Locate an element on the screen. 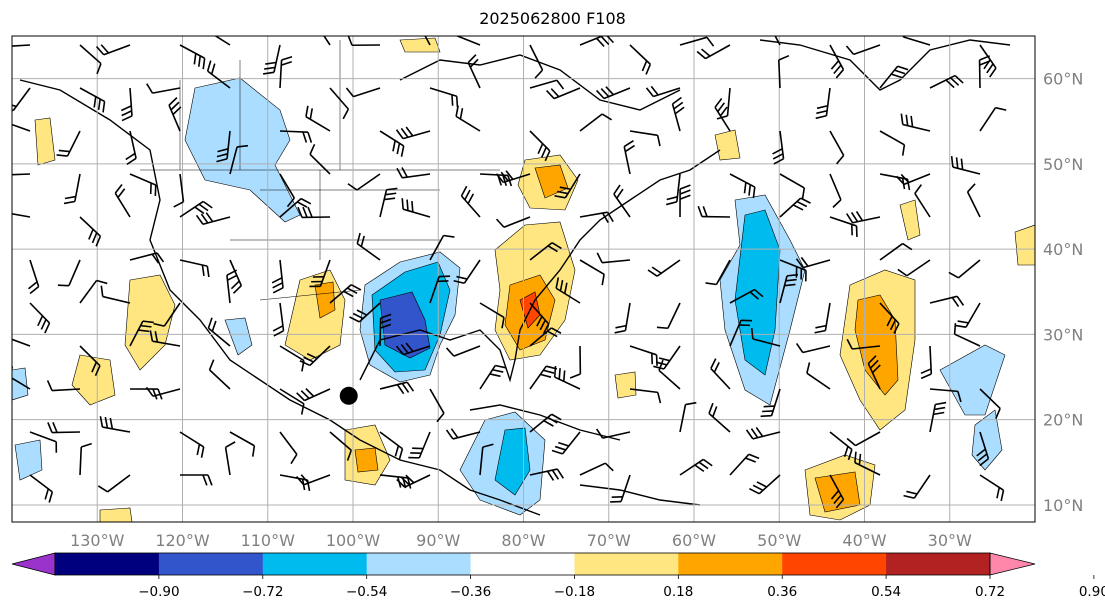  longitude-label: 120°W is located at coordinates (182, 540).